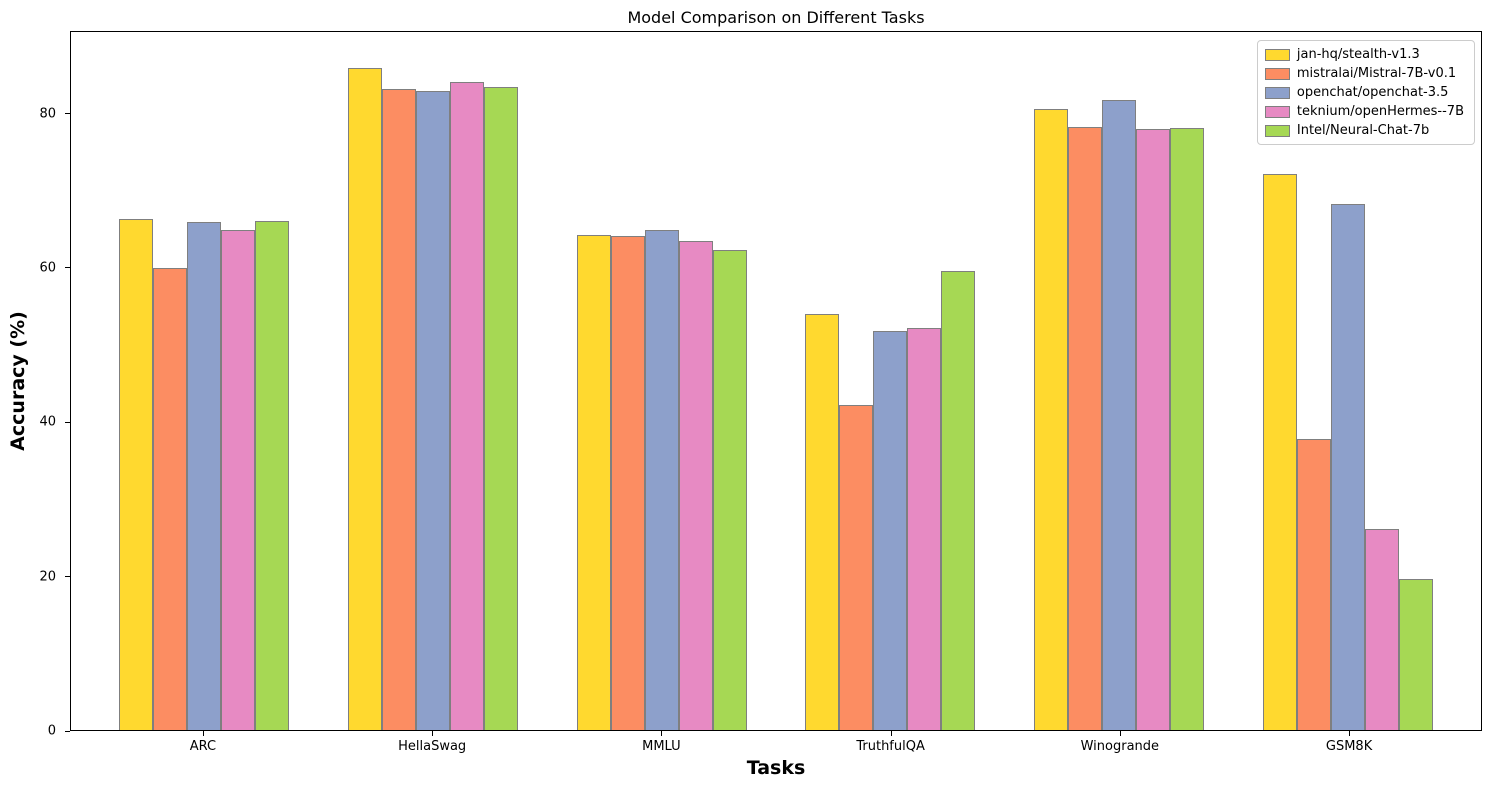 The image size is (1490, 790). I want to click on bar-group-mmlu, so click(661, 479).